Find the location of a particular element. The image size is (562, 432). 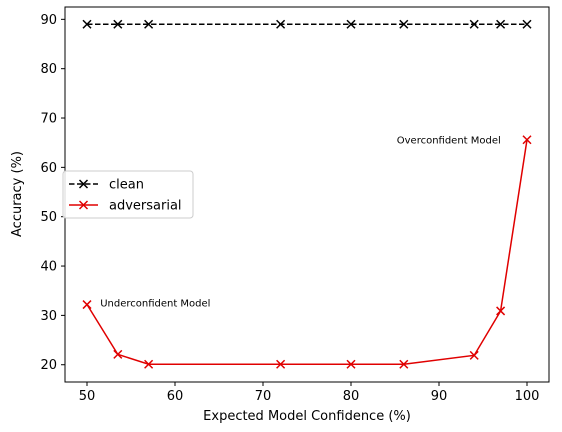

annotation-text: Underconfident Model is located at coordinates (155, 304).